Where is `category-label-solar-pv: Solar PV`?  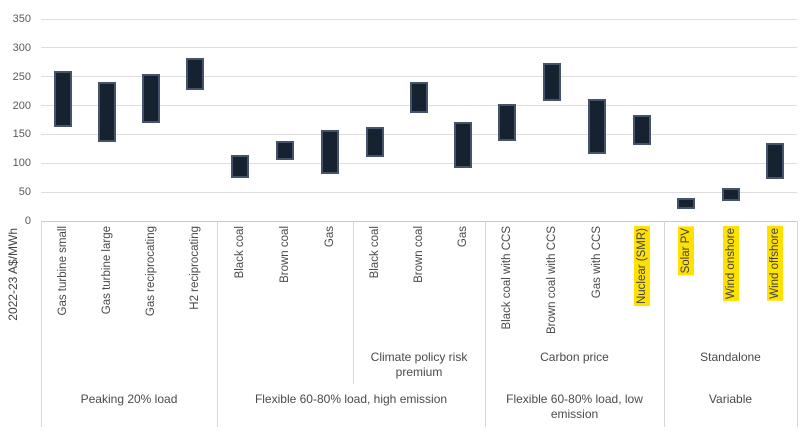
category-label-solar-pv: Solar PV is located at coordinates (686, 251).